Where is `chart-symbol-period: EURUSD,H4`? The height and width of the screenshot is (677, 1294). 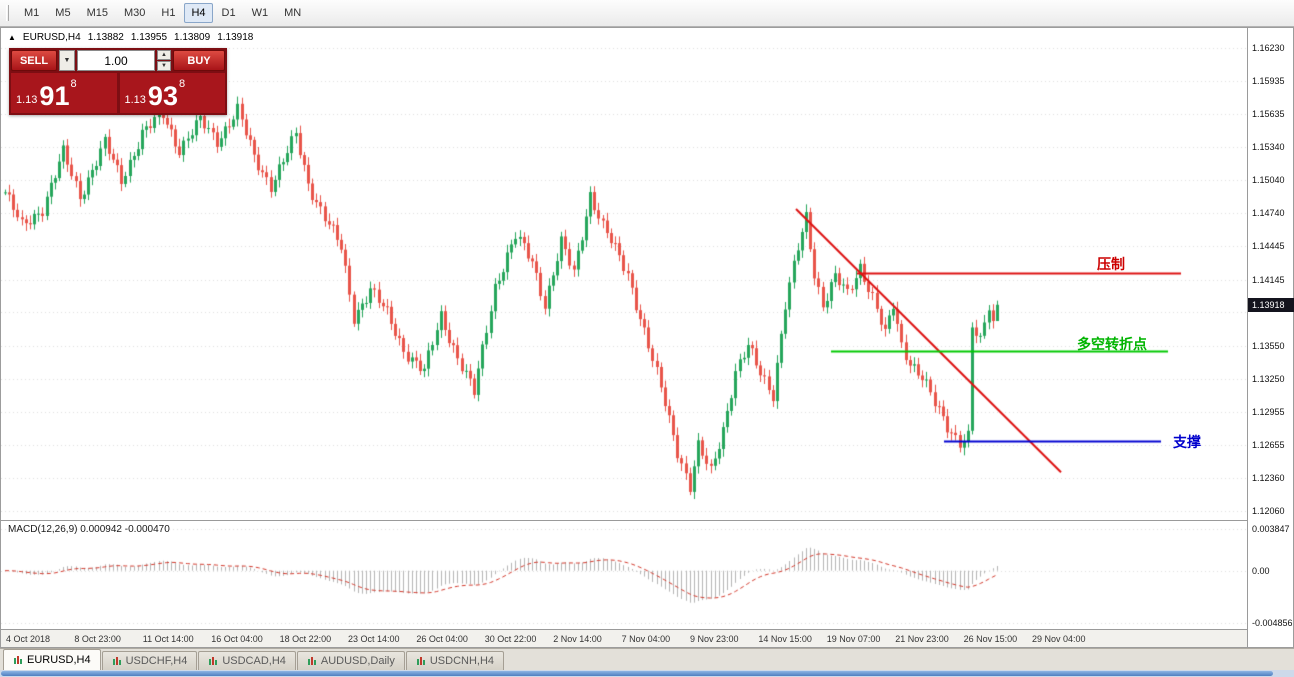 chart-symbol-period: EURUSD,H4 is located at coordinates (51, 37).